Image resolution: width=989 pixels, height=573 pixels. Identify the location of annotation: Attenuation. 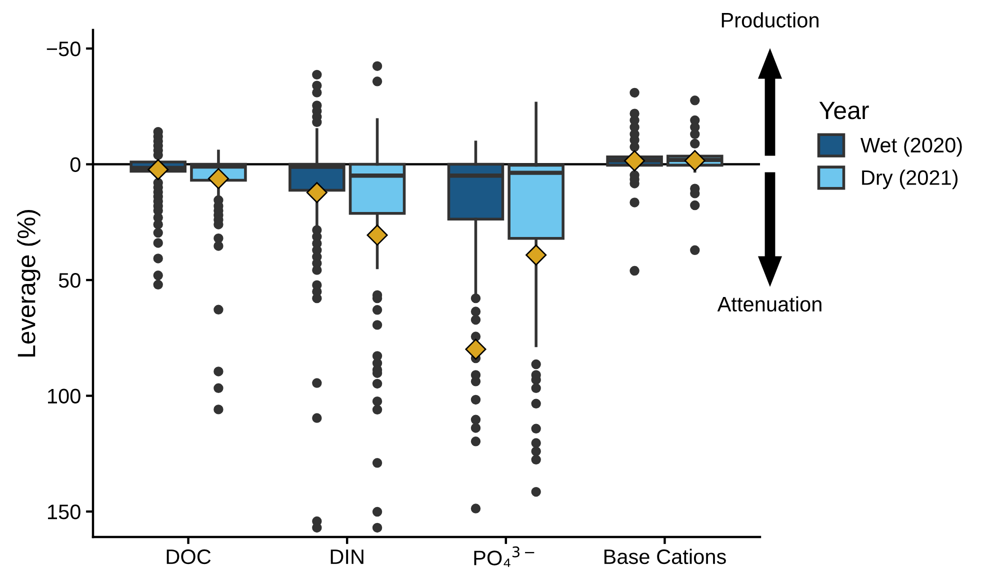
(769, 304).